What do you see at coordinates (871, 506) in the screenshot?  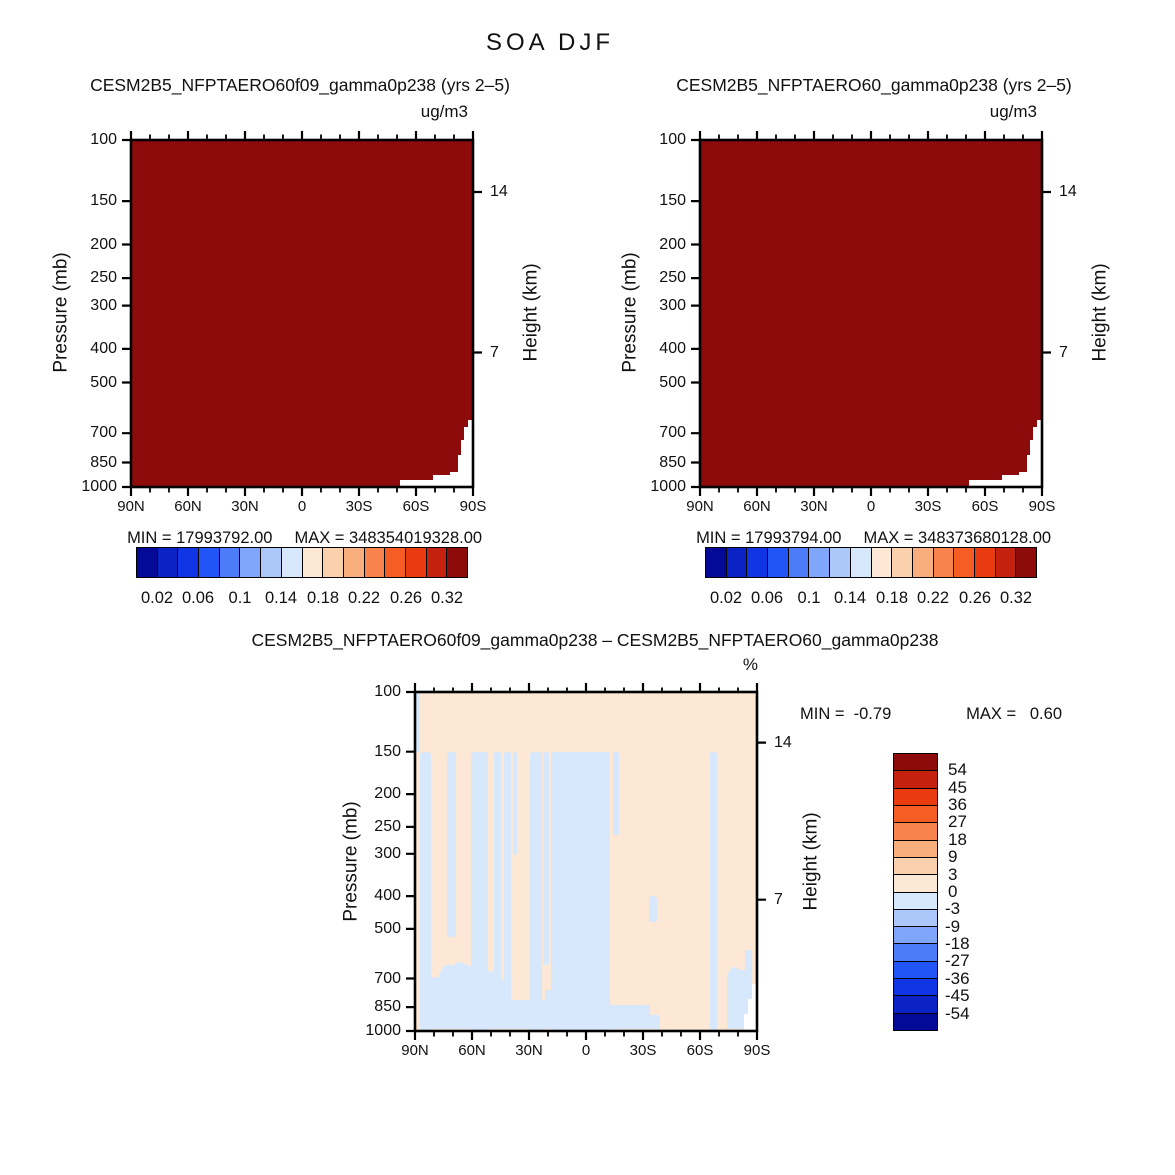 I see `lat-tick-label: 0` at bounding box center [871, 506].